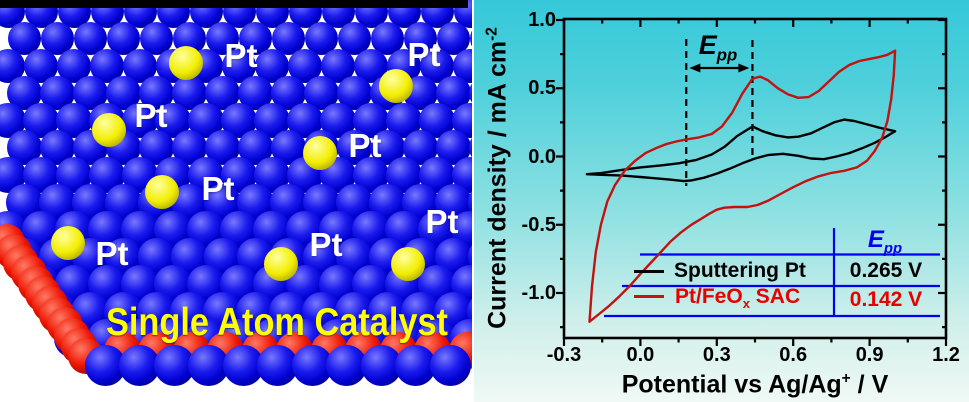 Image resolution: width=969 pixels, height=402 pixels. I want to click on ptfeox-subscript: x, so click(746, 304).